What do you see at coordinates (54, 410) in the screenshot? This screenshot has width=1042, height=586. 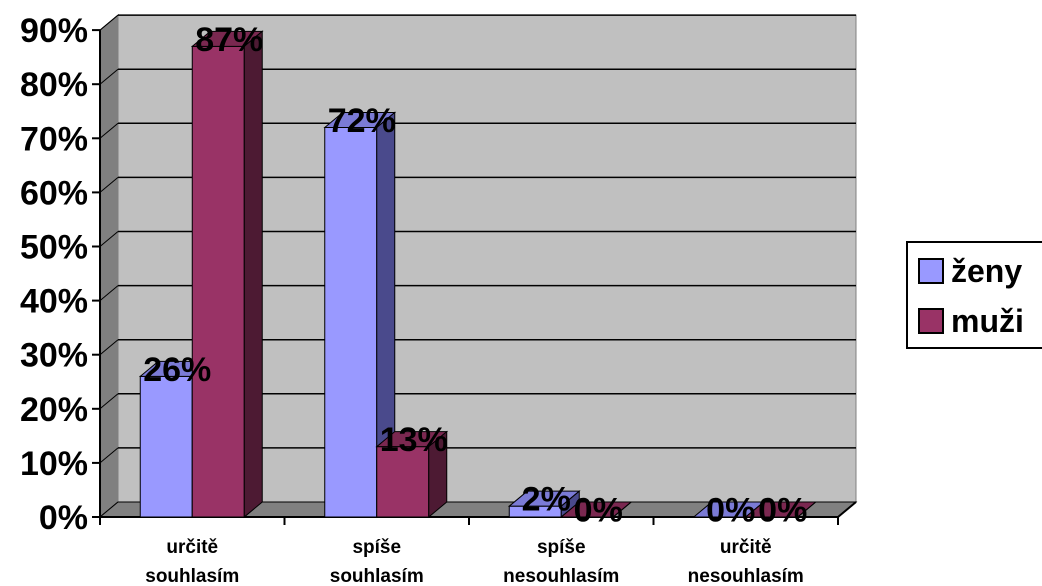 I see `y-tick-label: 20%` at bounding box center [54, 410].